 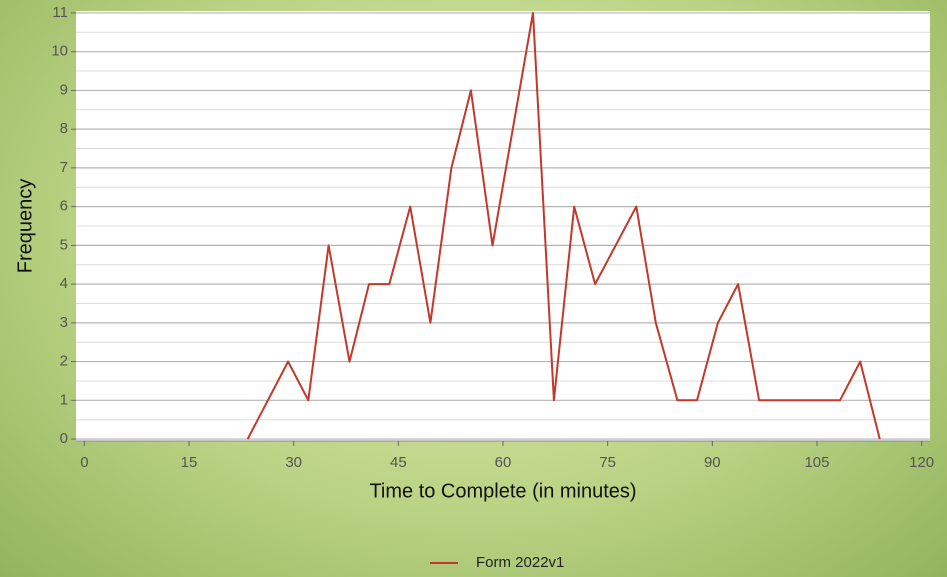 I want to click on x-tick-label: 0, so click(x=84, y=462).